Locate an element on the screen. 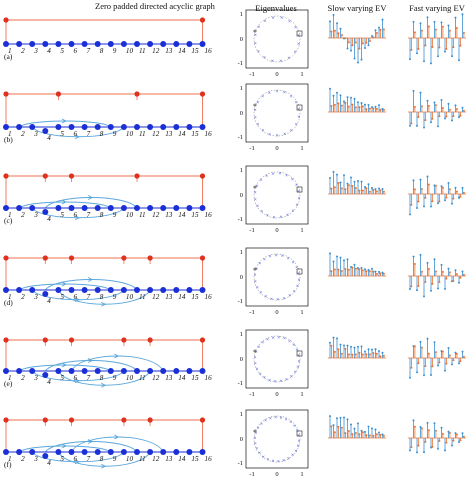  node-label: 11 is located at coordinates (142, 215).